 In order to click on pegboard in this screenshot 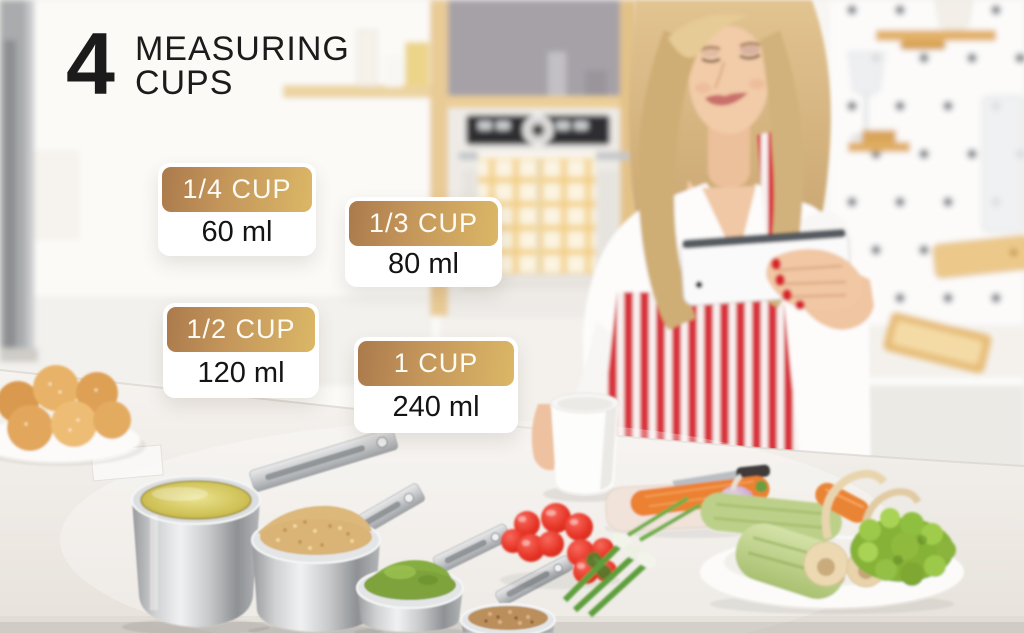, I will do `click(927, 162)`.